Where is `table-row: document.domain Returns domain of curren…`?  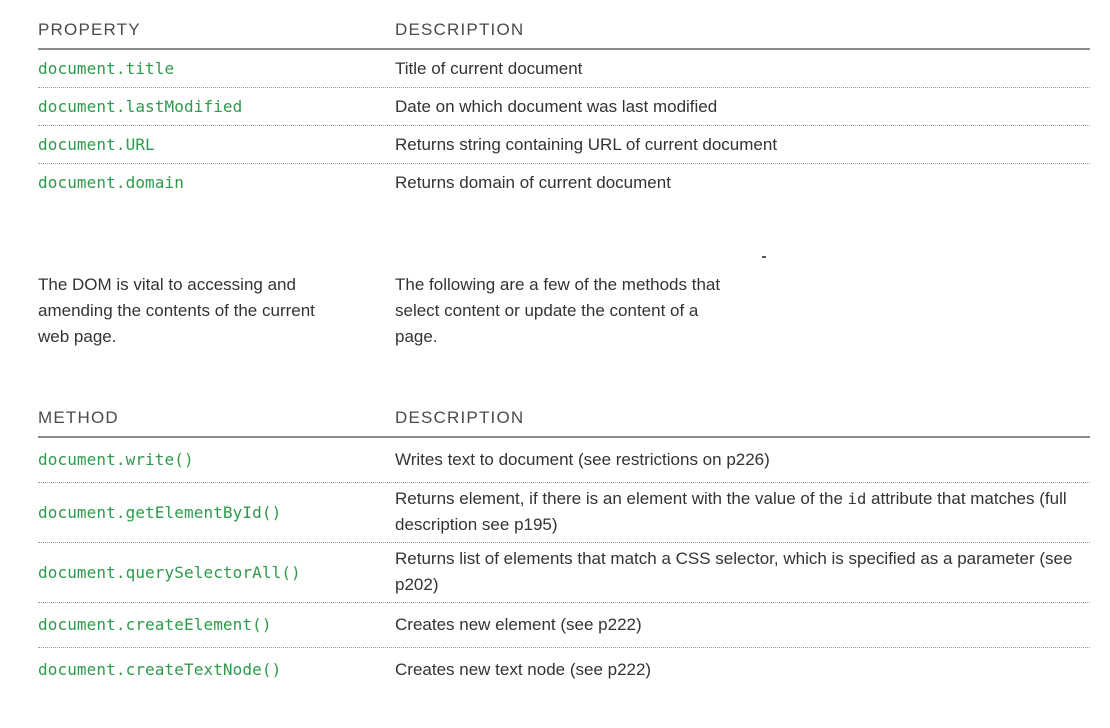 table-row: document.domain Returns domain of curren… is located at coordinates (564, 182).